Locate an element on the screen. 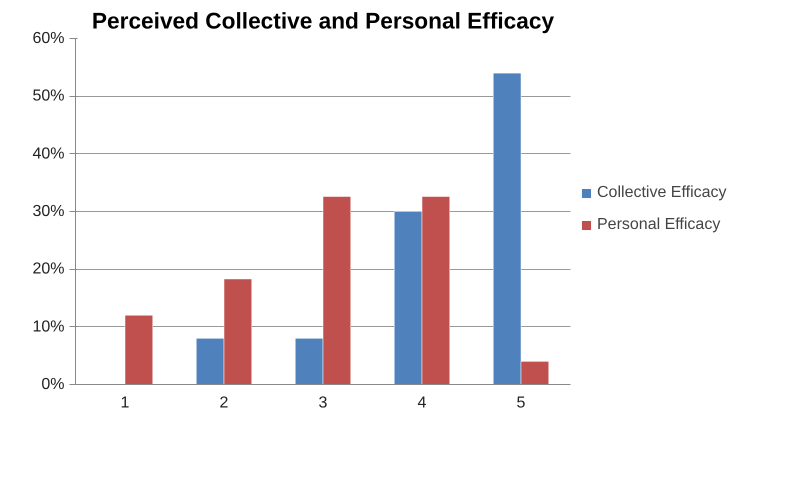  legend-label: Personal Efficacy is located at coordinates (658, 225).